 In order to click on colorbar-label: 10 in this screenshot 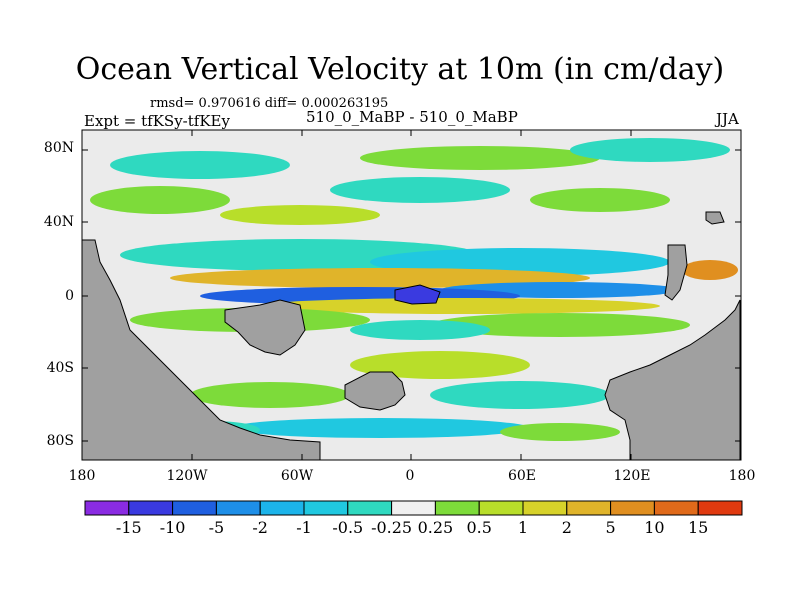, I will do `click(654, 527)`.